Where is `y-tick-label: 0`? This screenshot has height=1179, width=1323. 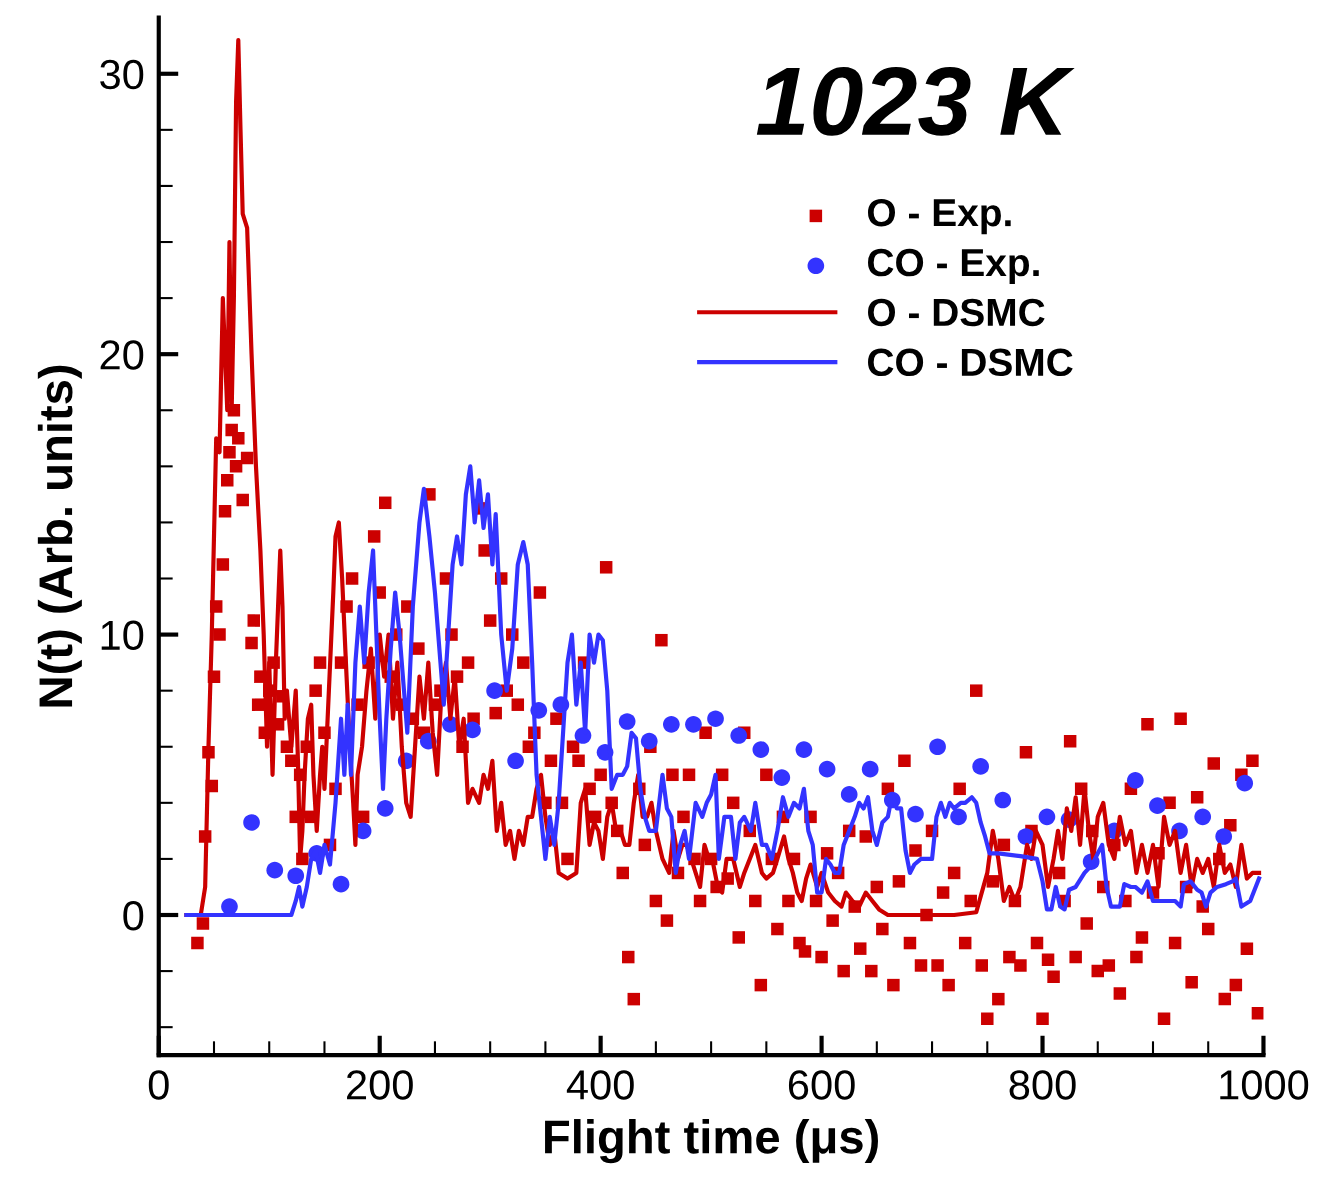
y-tick-label: 0 is located at coordinates (133, 916).